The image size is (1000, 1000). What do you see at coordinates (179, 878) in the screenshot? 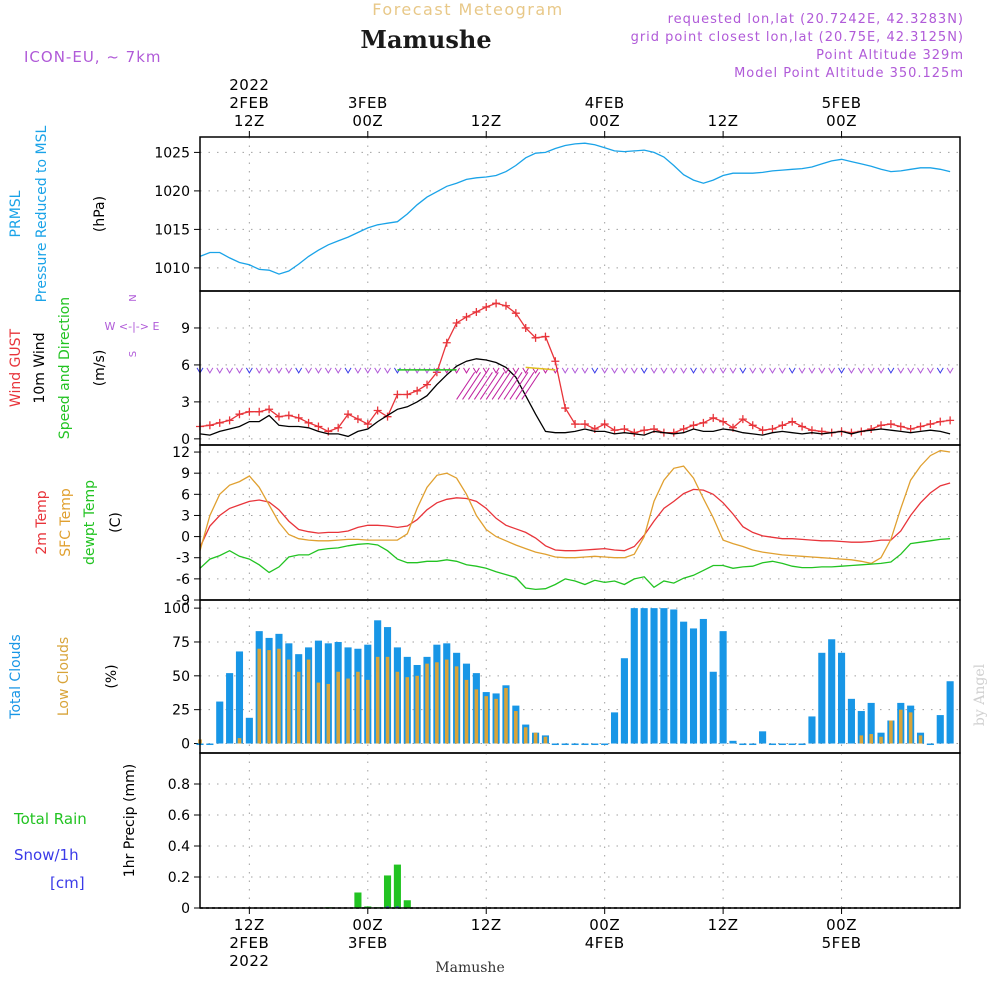
I see `y-tick-label: 0.2` at bounding box center [179, 878].